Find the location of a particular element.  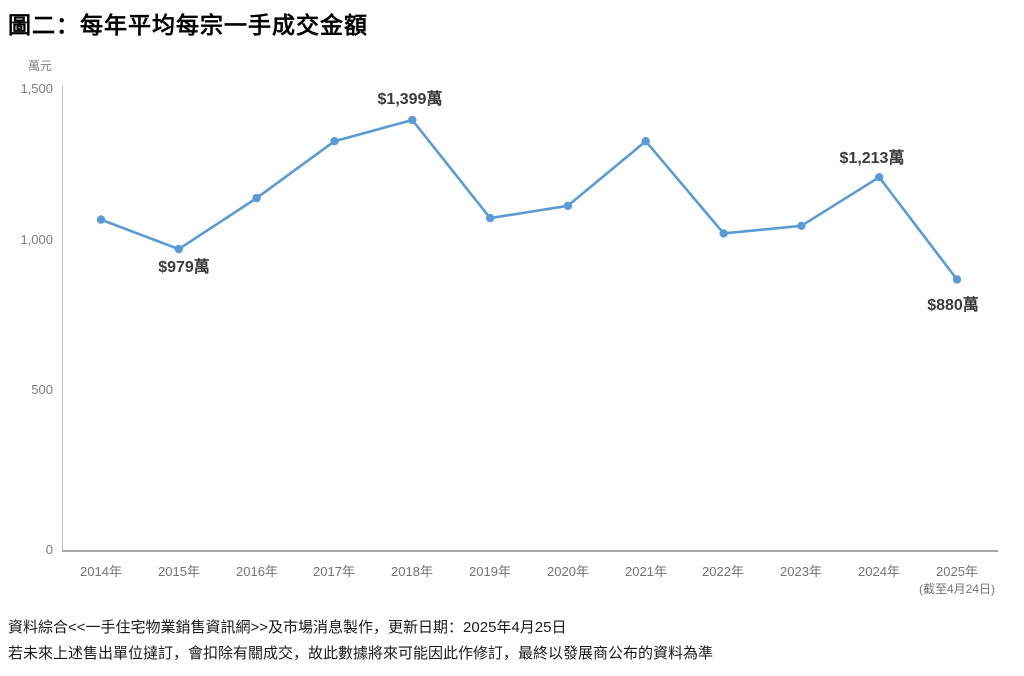

x-tick-label-2014: 2014年 is located at coordinates (101, 571).